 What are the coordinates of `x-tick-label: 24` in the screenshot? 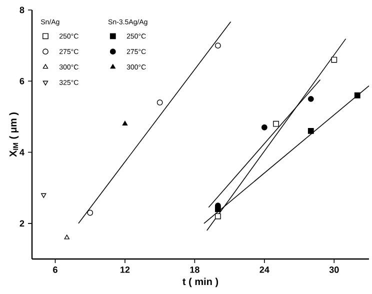 It's located at (265, 269).